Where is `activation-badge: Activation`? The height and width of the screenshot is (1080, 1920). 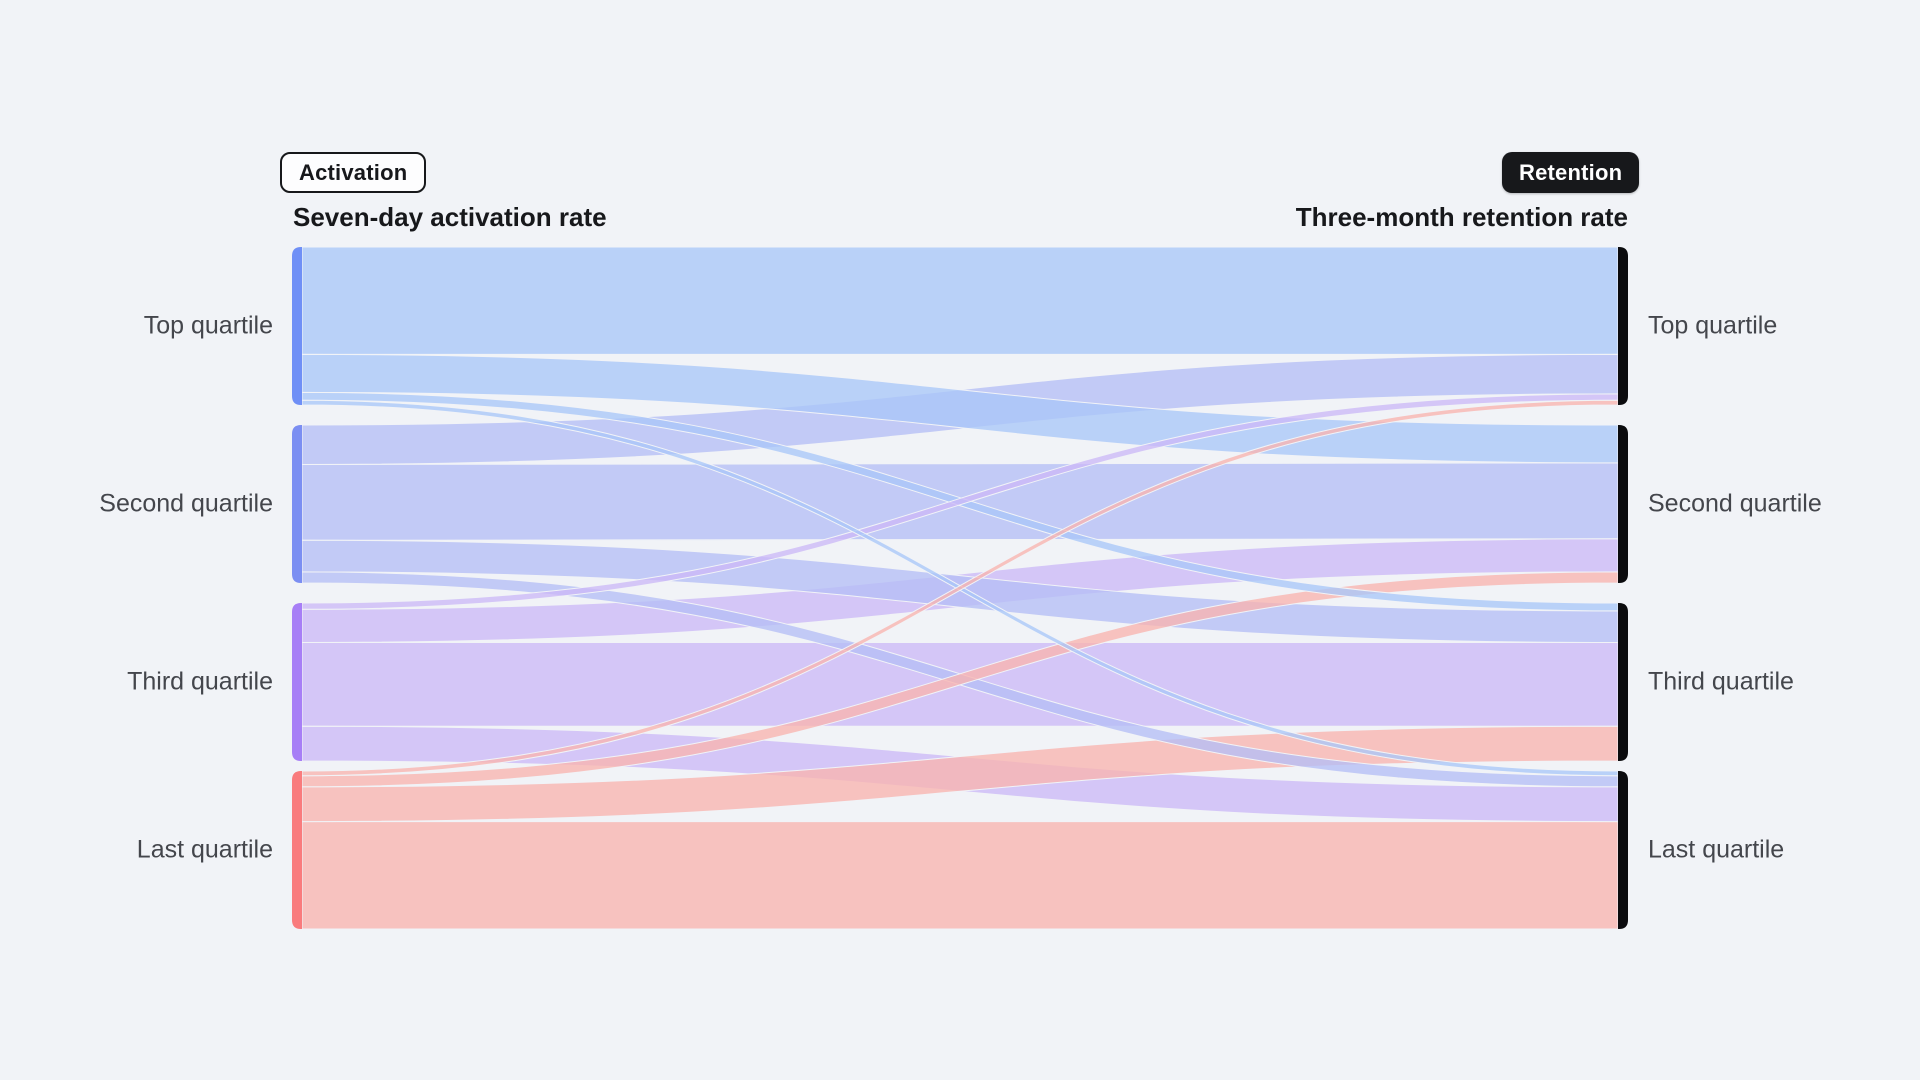
activation-badge: Activation is located at coordinates (353, 172).